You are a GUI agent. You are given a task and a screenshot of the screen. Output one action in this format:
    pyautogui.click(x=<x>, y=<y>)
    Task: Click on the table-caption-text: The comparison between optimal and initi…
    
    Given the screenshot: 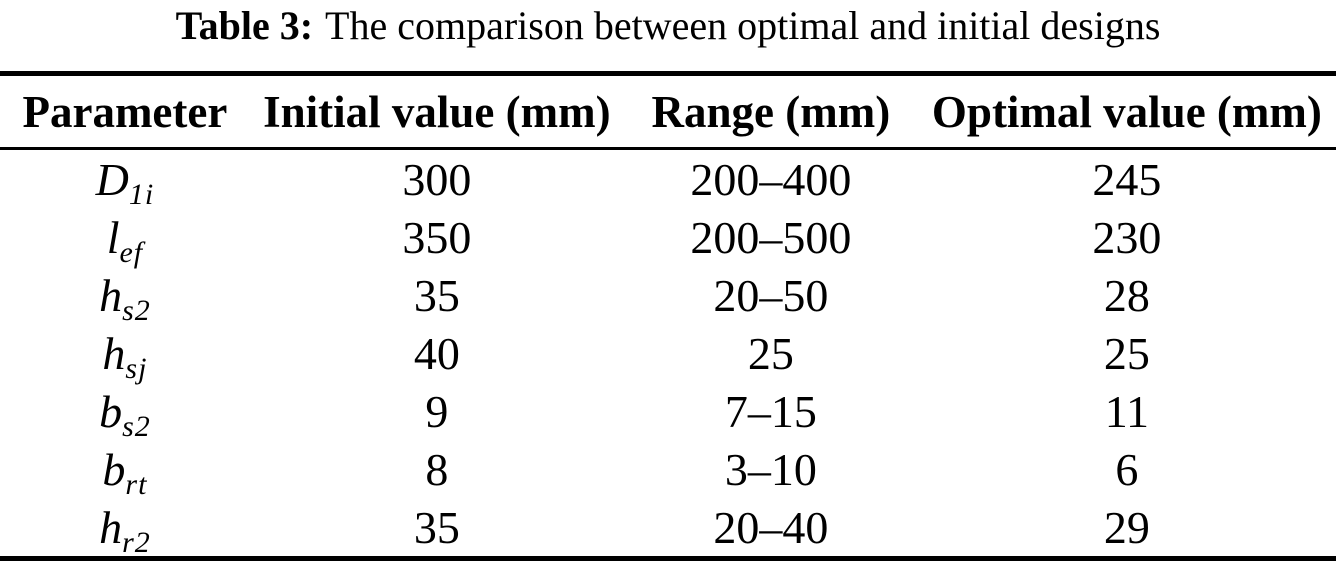 What is the action you would take?
    pyautogui.click(x=743, y=25)
    